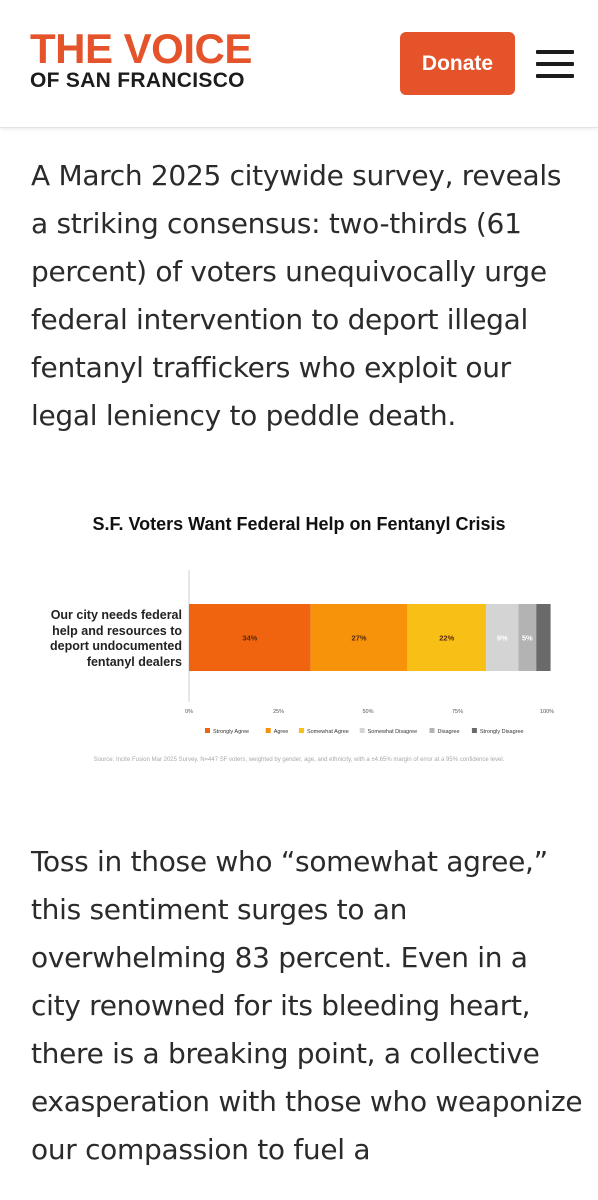  Describe the element at coordinates (141, 48) in the screenshot. I see `logo-title: THE VOICE` at that location.